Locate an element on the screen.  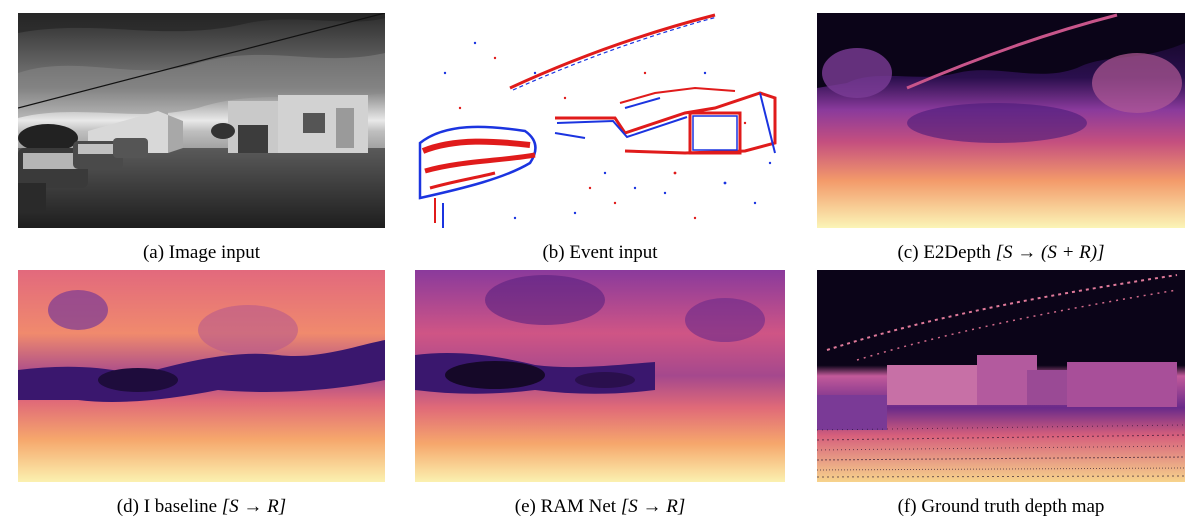
event-scene is located at coordinates (600, 120).